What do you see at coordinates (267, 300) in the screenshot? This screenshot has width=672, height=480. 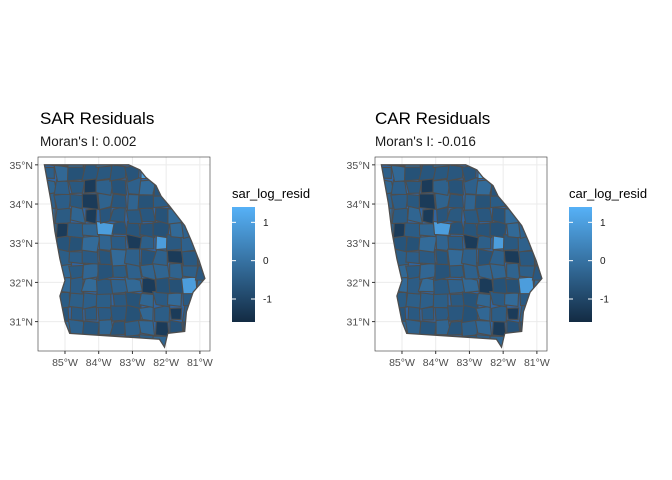 I see `legend-tick-label: -1` at bounding box center [267, 300].